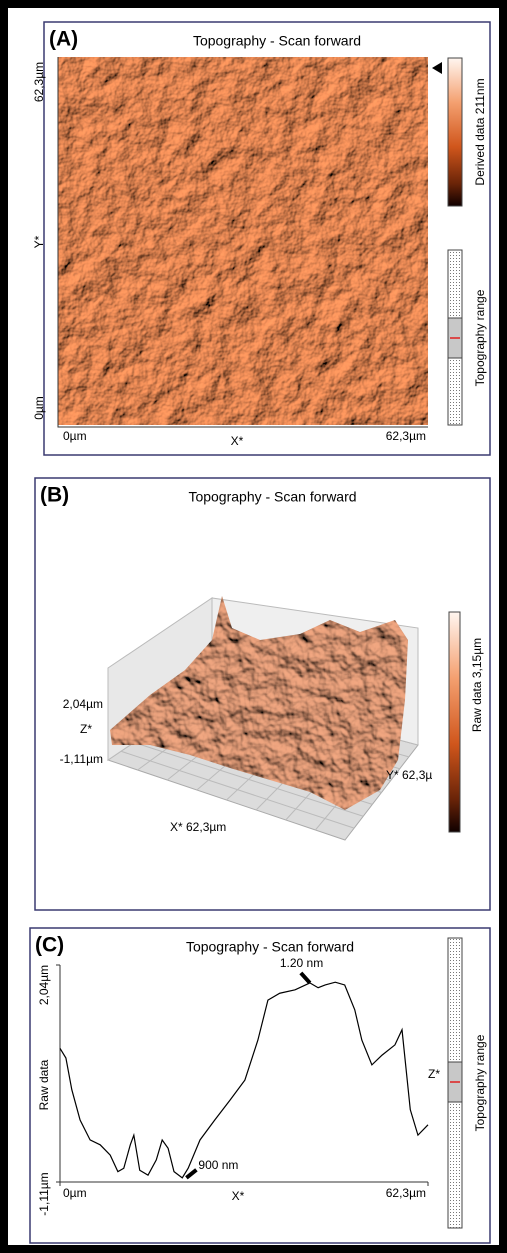 The height and width of the screenshot is (1253, 507). Describe the element at coordinates (437, 68) in the screenshot. I see `colorbar-pointer` at that location.